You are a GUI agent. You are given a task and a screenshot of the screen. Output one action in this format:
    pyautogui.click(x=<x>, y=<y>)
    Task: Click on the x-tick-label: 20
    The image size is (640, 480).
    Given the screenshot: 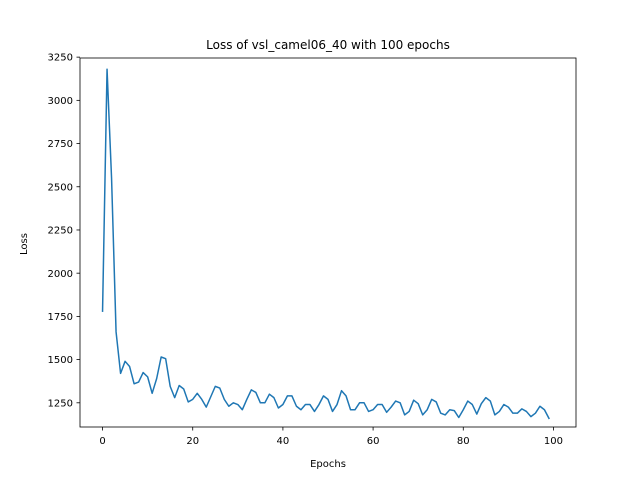 What is the action you would take?
    pyautogui.click(x=192, y=441)
    